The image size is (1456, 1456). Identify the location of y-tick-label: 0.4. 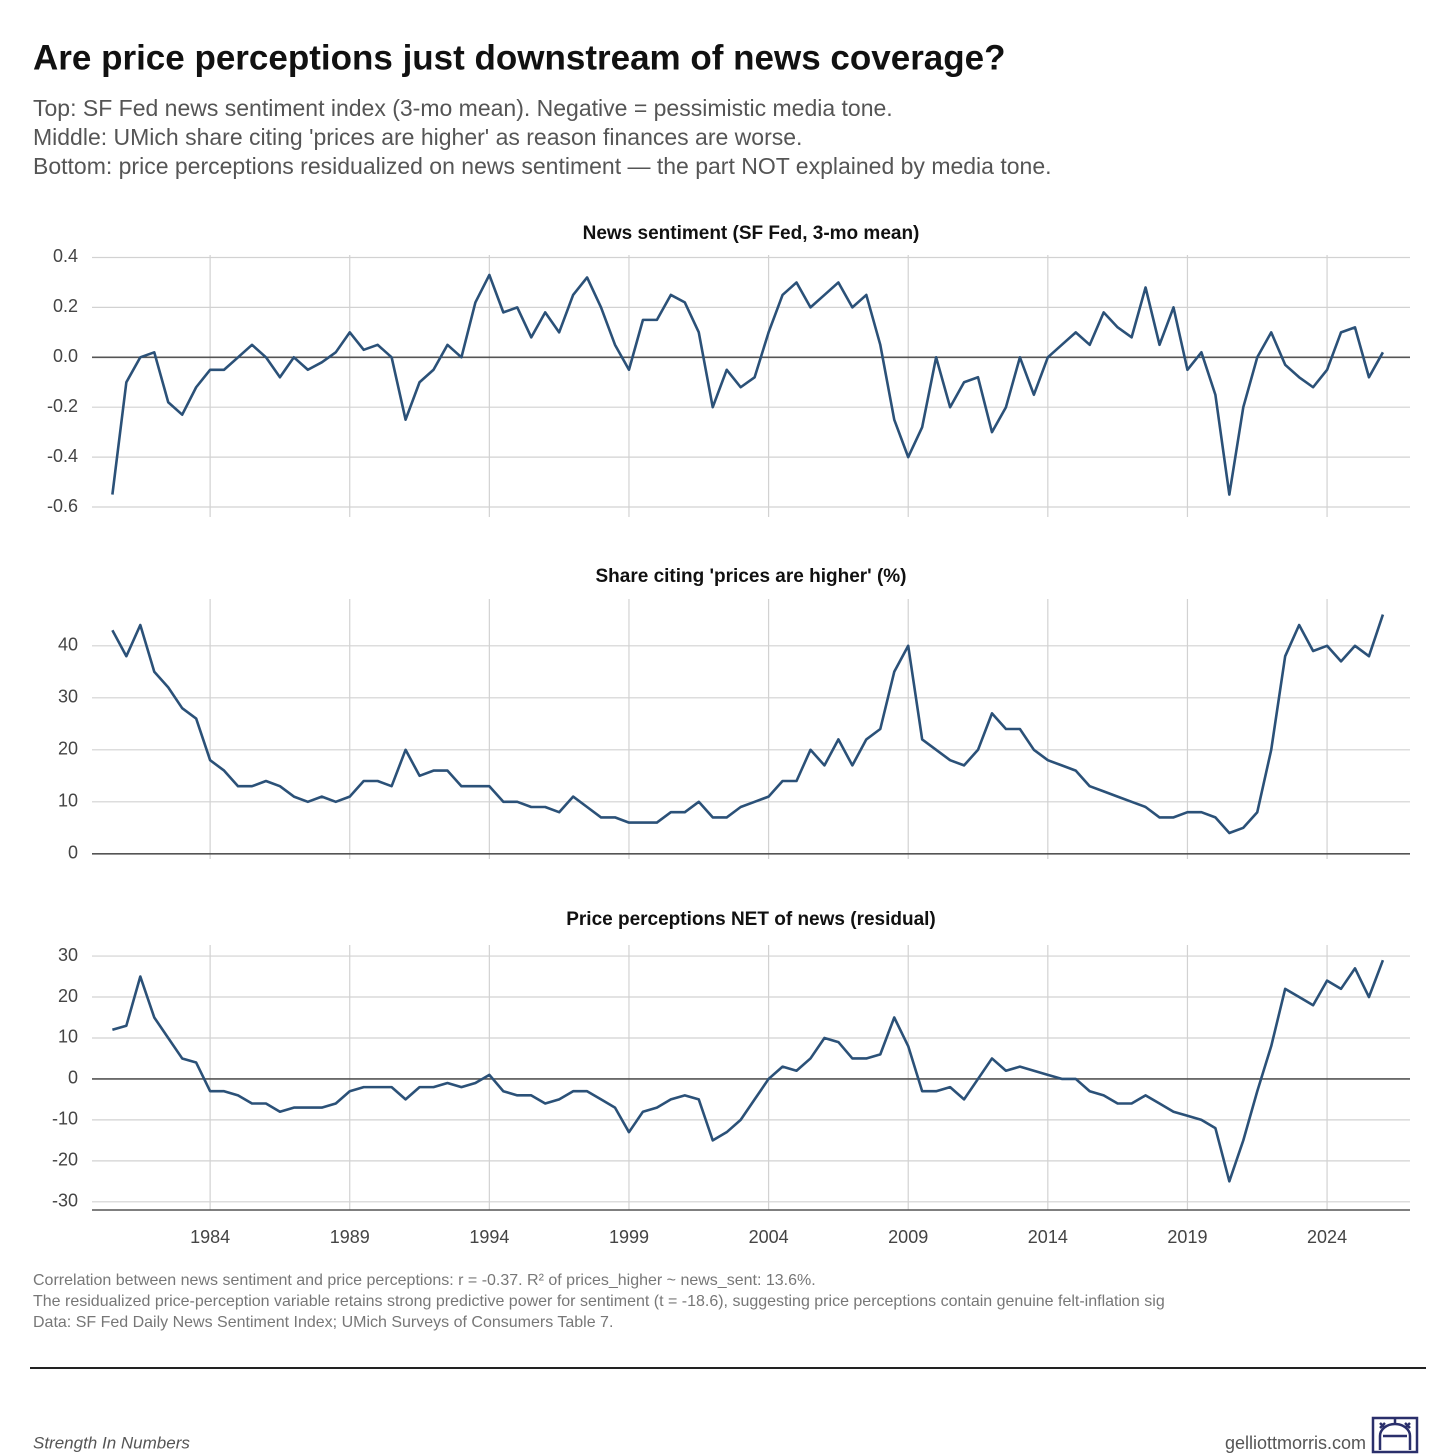
(65, 256).